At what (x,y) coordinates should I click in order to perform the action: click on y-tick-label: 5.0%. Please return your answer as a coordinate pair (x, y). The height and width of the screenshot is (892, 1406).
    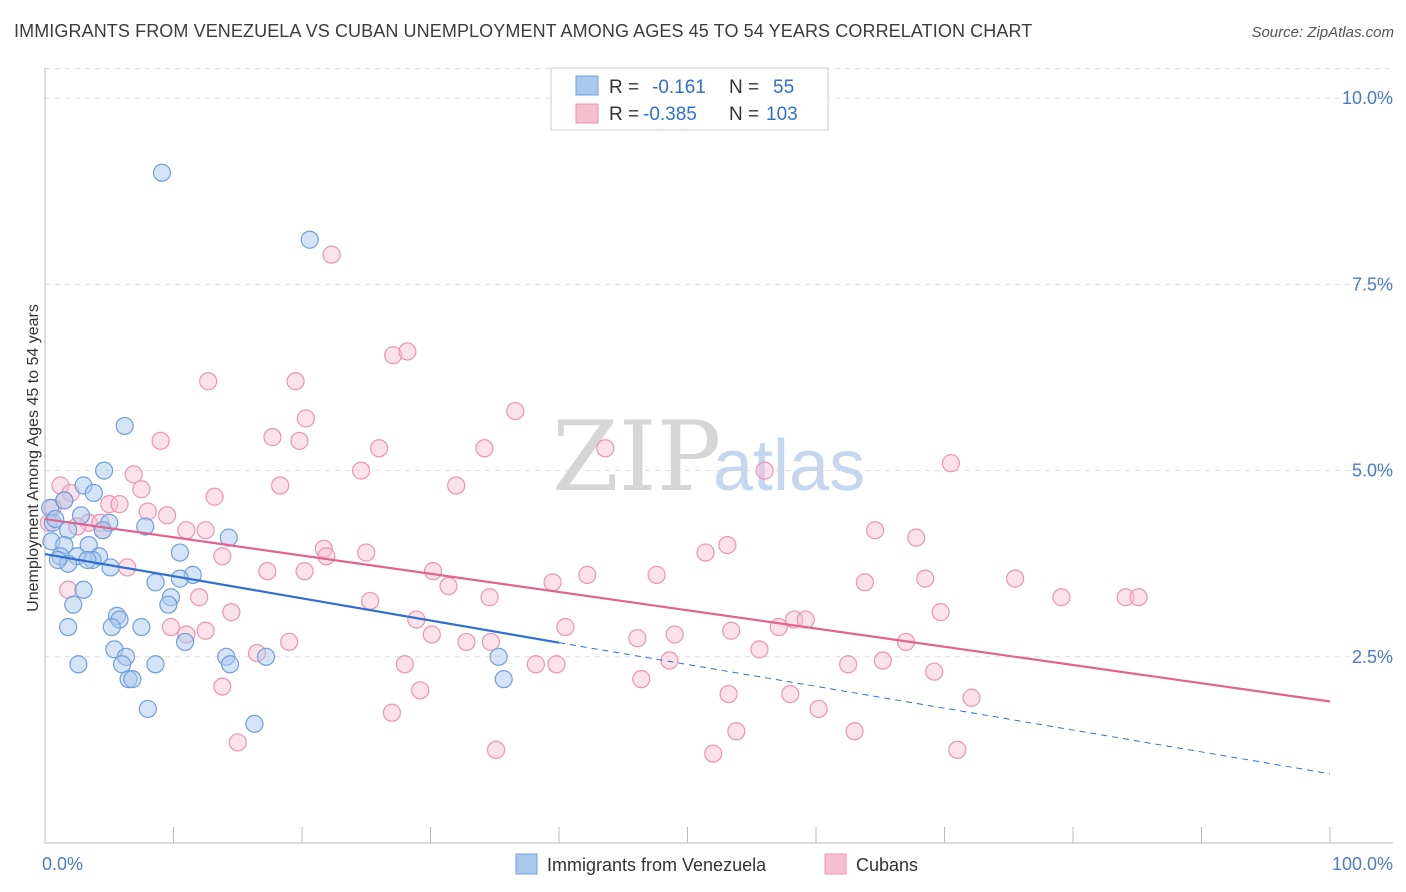
    Looking at the image, I should click on (1372, 471).